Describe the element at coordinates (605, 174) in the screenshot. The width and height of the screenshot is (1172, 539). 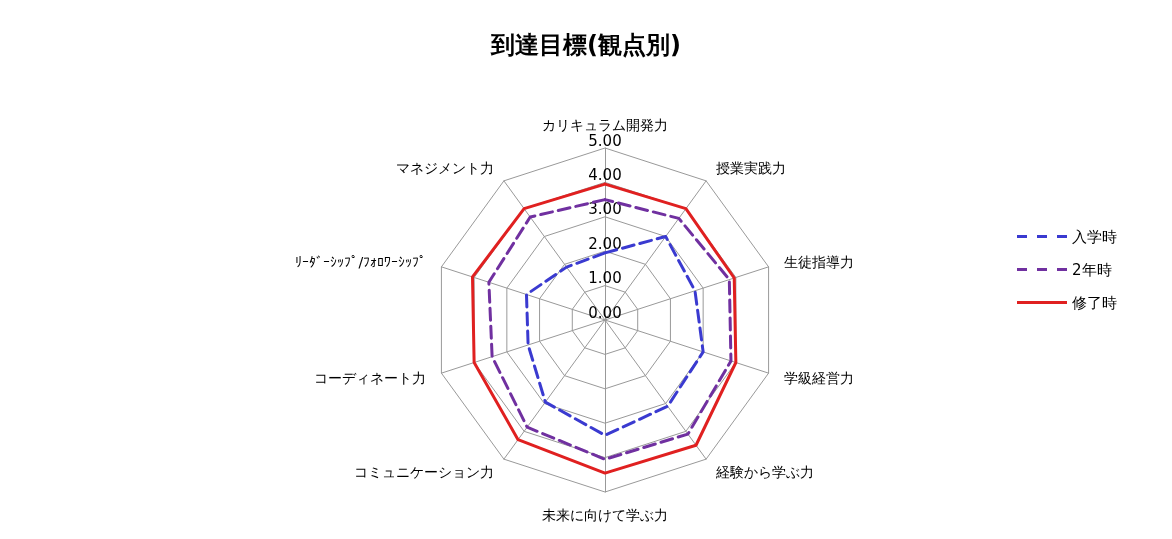
I see `y-tick-label: 4.00` at that location.